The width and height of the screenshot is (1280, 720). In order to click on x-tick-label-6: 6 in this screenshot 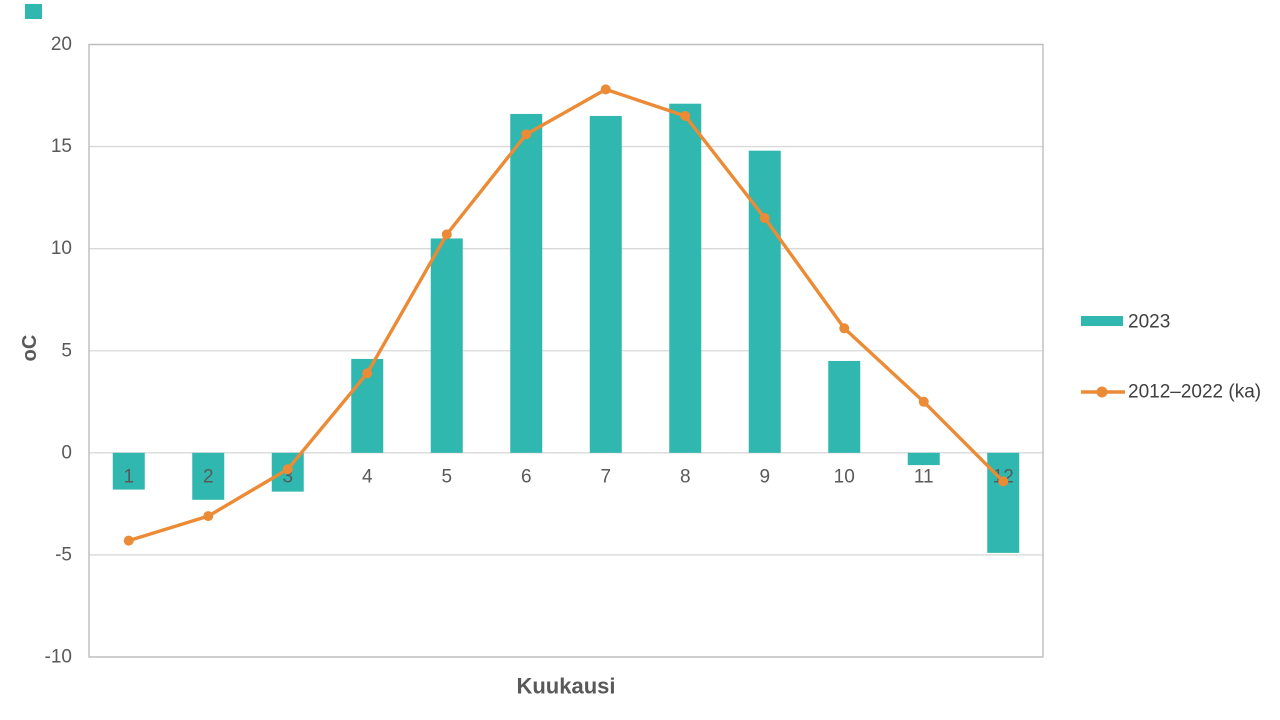, I will do `click(526, 477)`.